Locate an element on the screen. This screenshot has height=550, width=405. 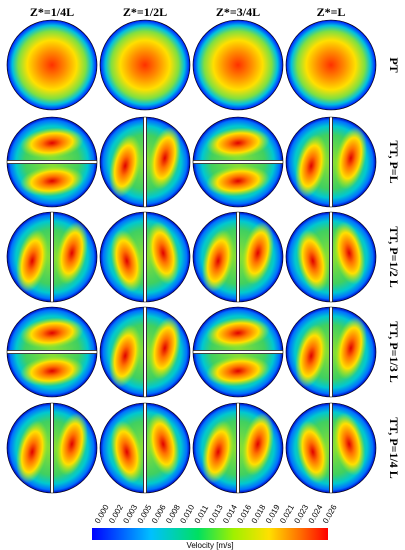
column-header: Z*=1/2L is located at coordinates (145, 12).